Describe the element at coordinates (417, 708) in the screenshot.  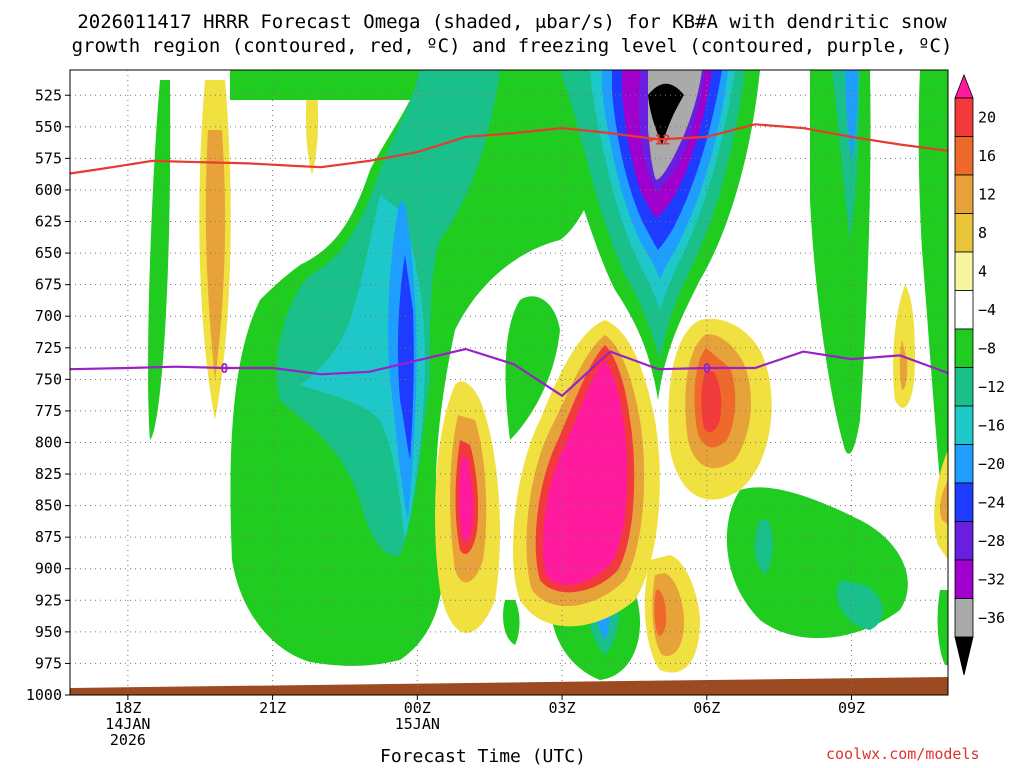
I see `x-tick-label: 00Z` at that location.